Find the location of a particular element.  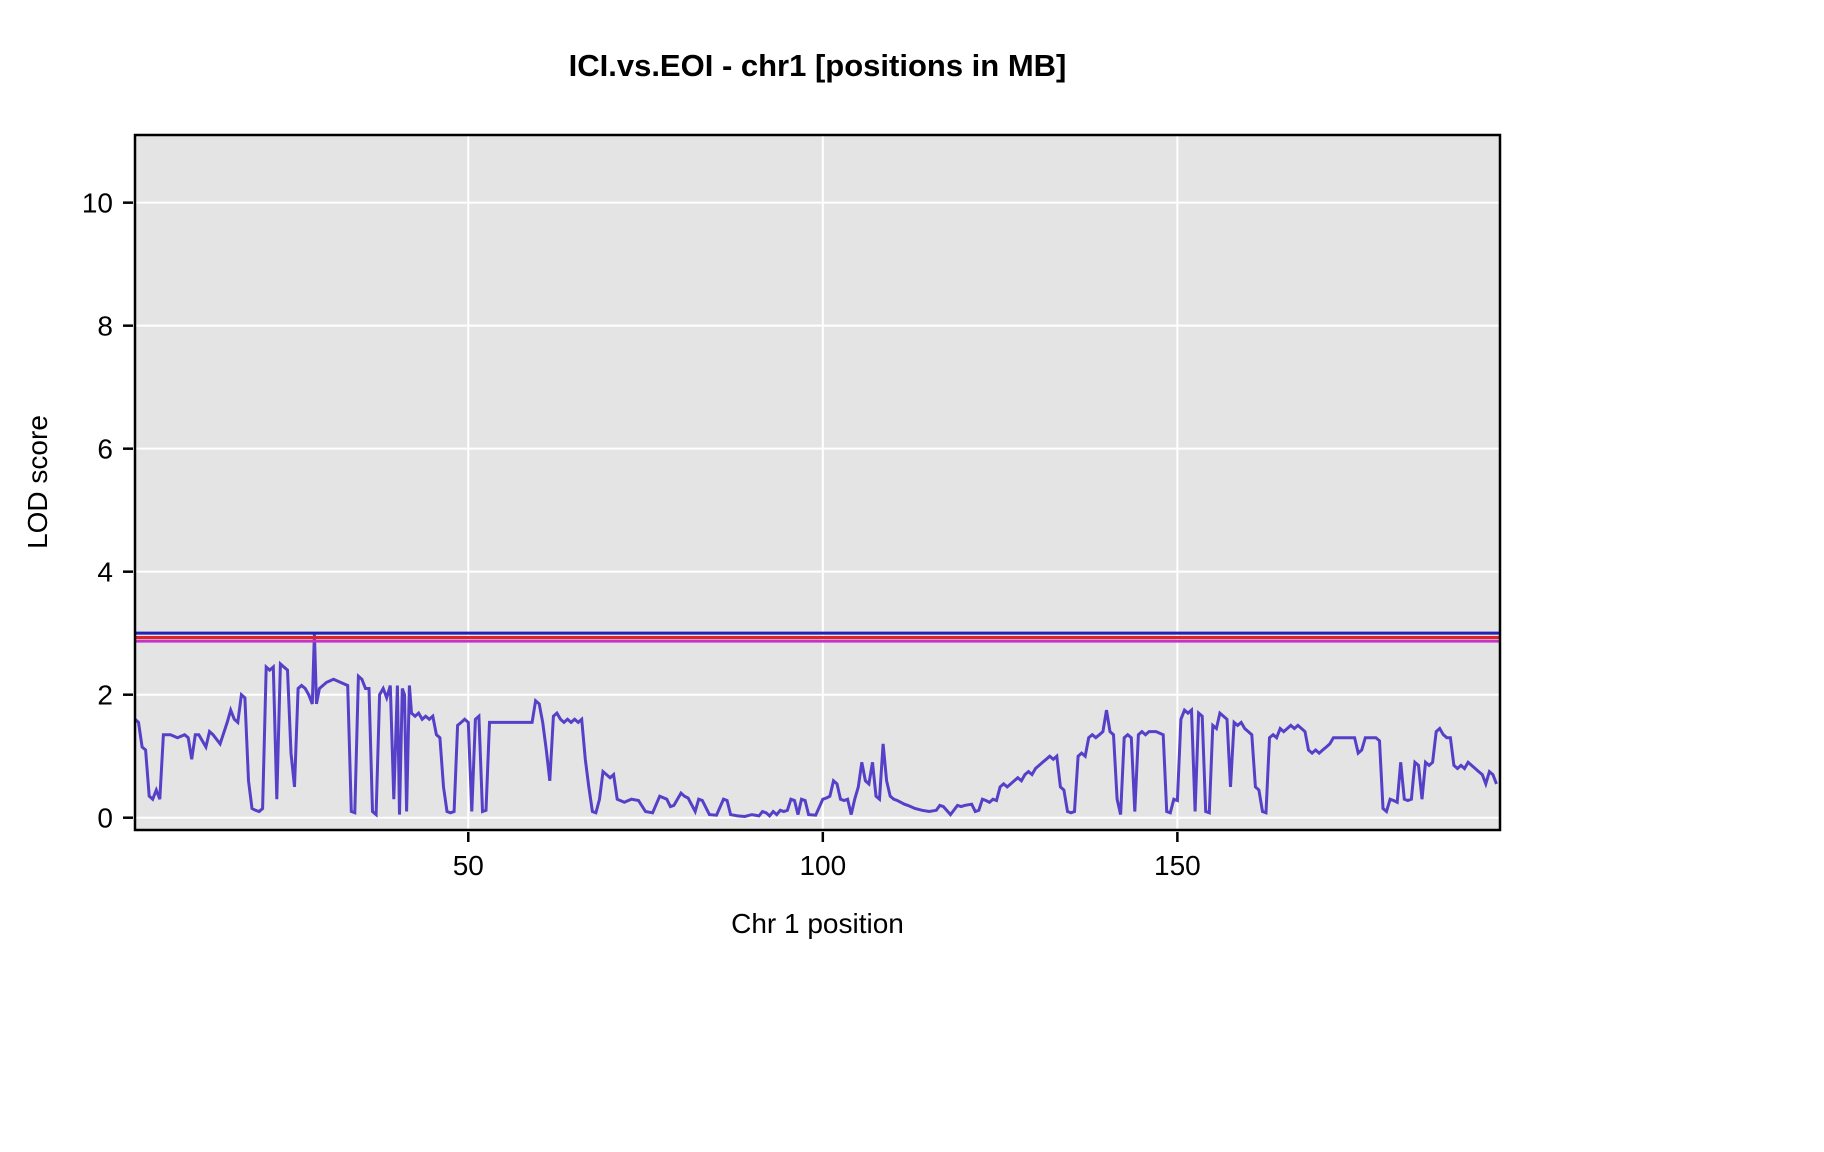

x-tick-label: 150 is located at coordinates (1177, 865).